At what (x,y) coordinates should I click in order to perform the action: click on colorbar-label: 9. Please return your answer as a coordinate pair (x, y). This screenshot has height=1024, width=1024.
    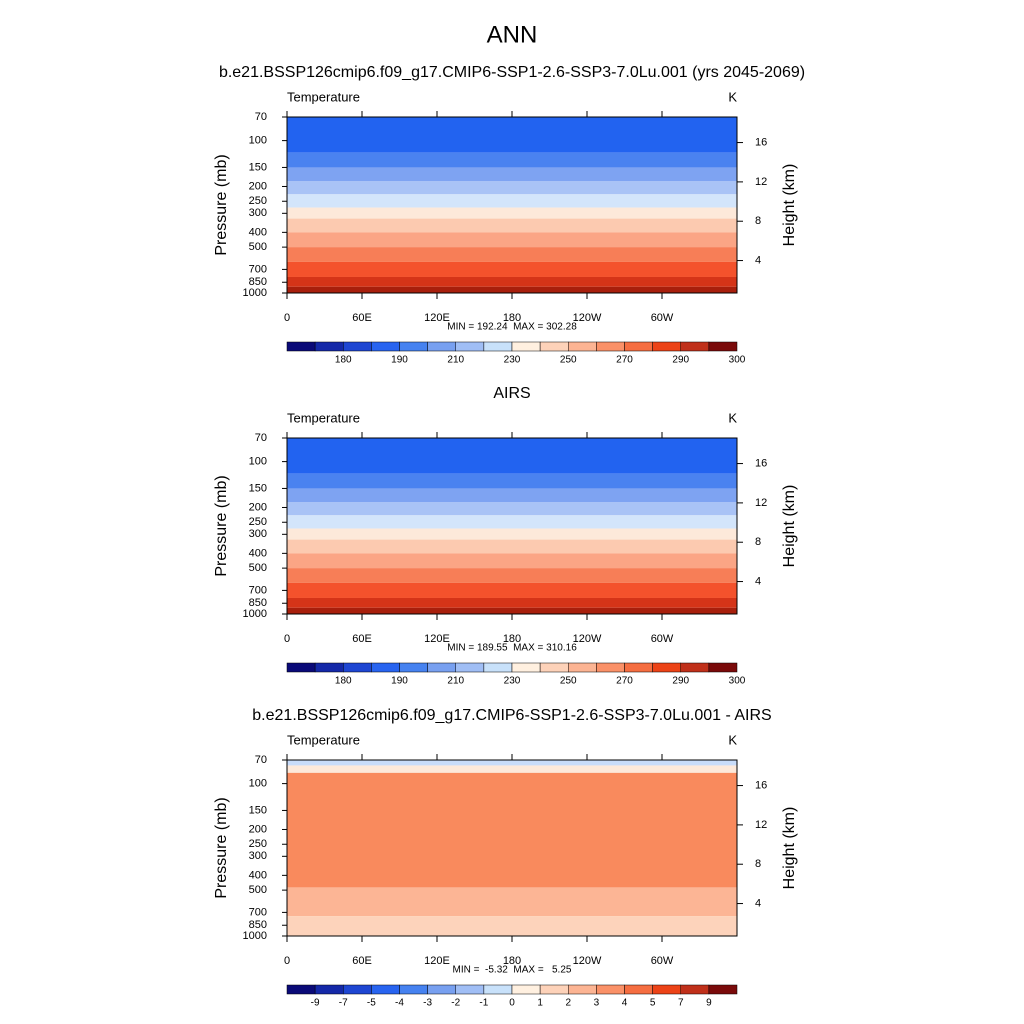
    Looking at the image, I should click on (709, 1003).